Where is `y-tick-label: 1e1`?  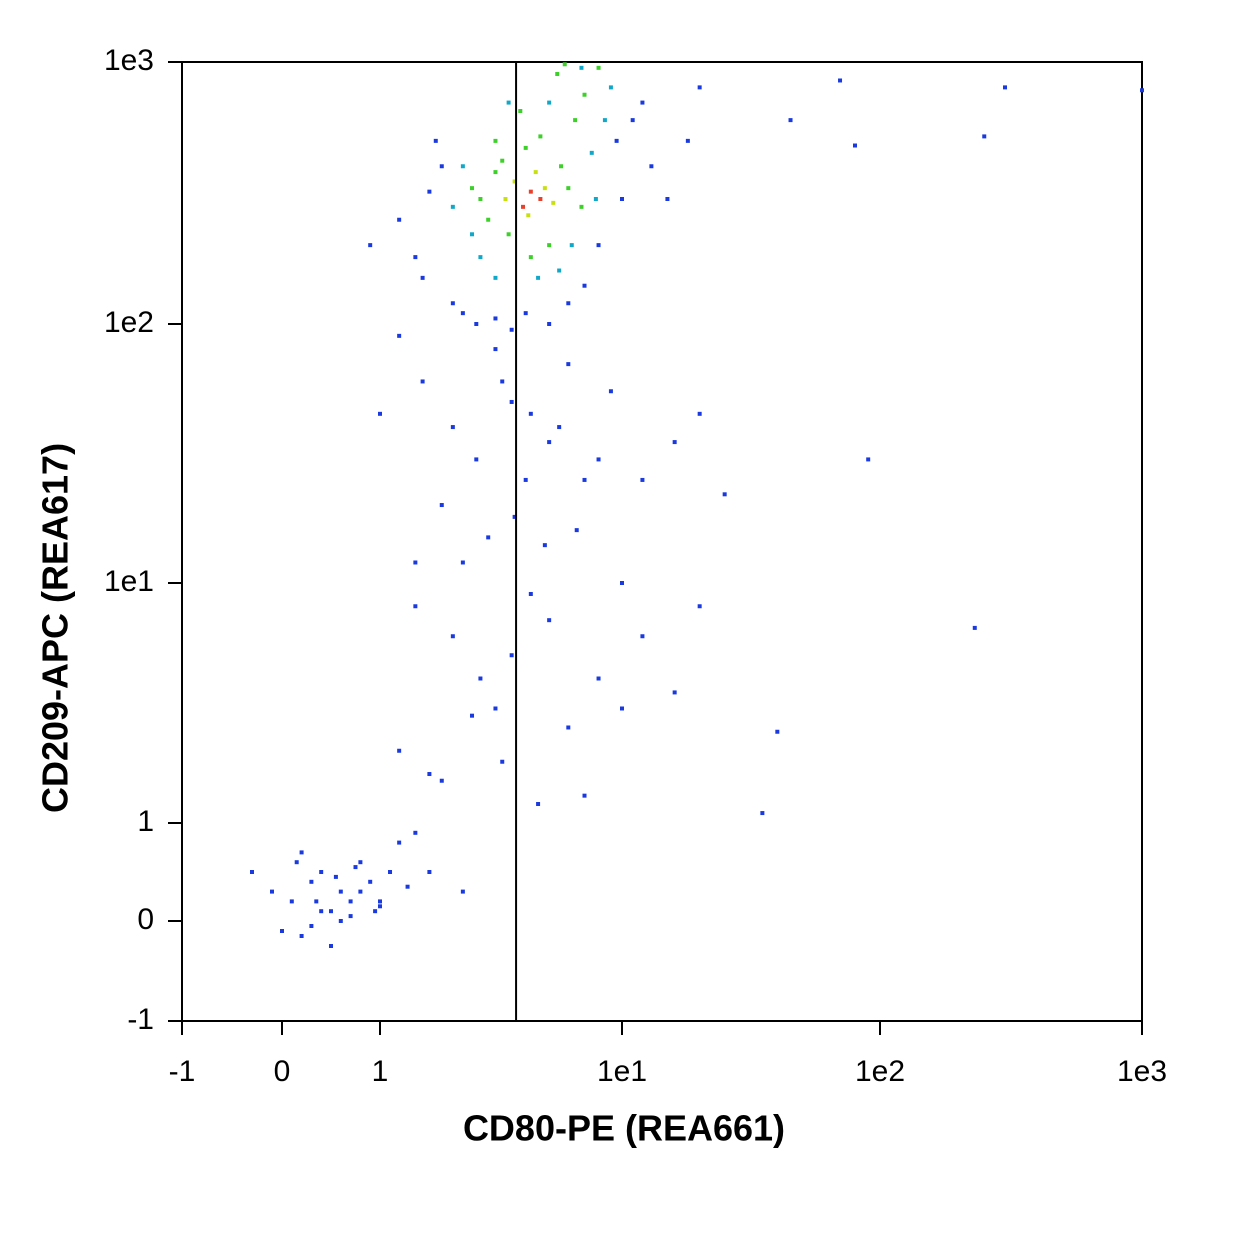 y-tick-label: 1e1 is located at coordinates (129, 581).